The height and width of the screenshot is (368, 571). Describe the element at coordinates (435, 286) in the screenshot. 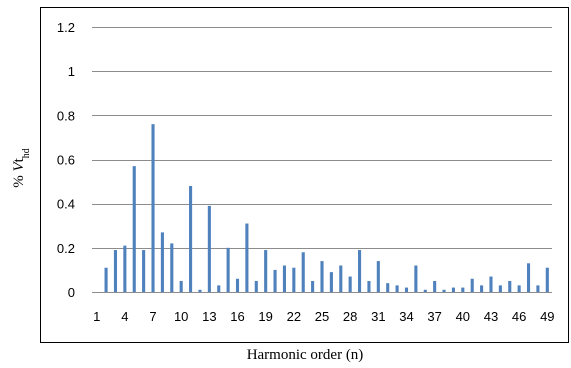

I see `bar-h37` at that location.